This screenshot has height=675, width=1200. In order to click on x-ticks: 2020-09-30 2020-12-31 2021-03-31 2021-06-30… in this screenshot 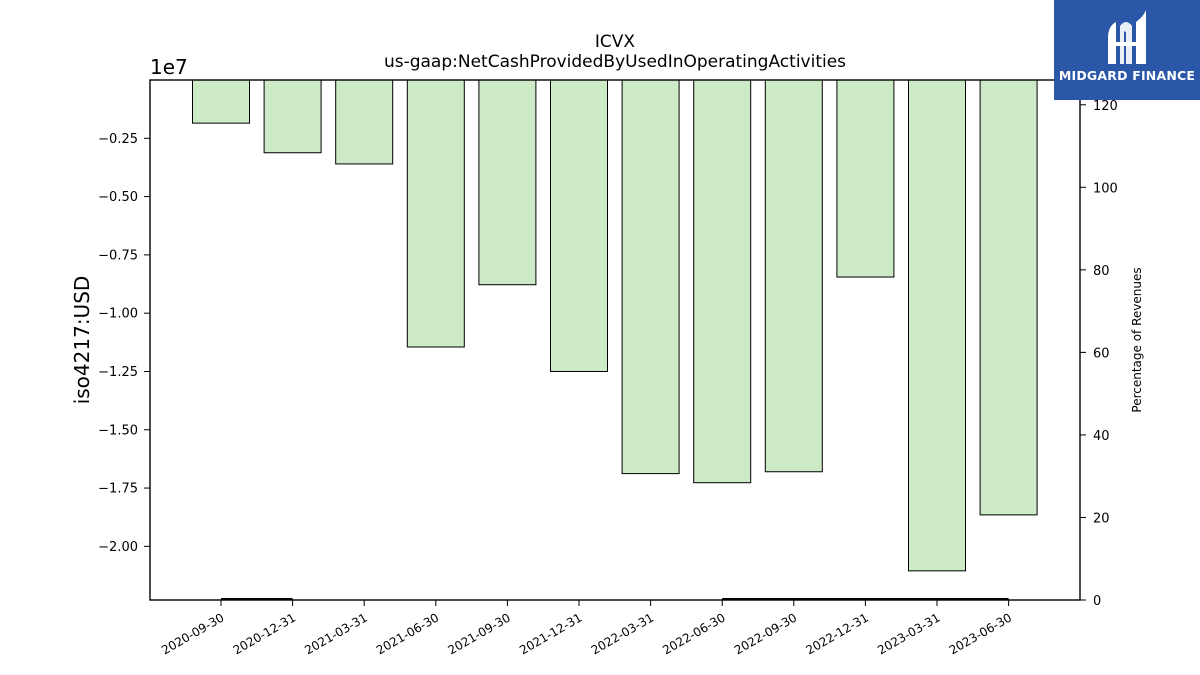, I will do `click(586, 628)`.